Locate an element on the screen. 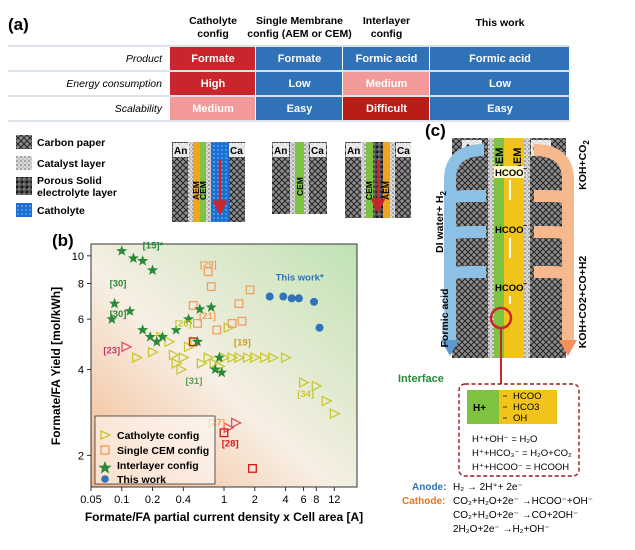 The image size is (635, 550). interface-label: Interface is located at coordinates (421, 379).